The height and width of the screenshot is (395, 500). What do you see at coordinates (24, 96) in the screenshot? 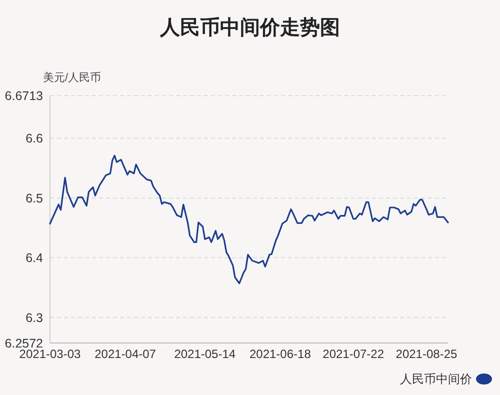
I see `y-tick-label: 6.6713` at bounding box center [24, 96].